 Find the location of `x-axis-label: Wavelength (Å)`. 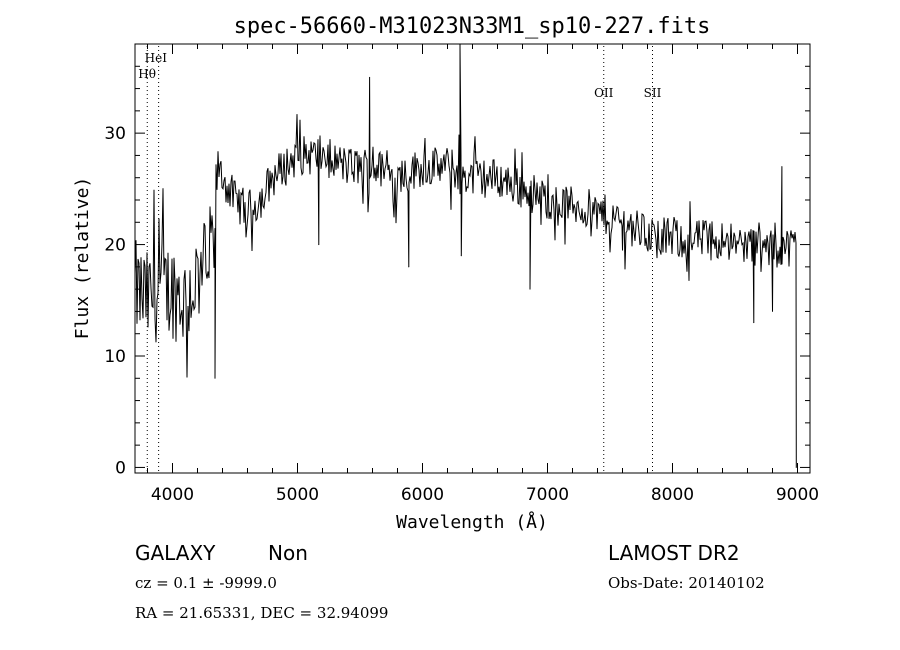

x-axis-label: Wavelength (Å) is located at coordinates (472, 522).